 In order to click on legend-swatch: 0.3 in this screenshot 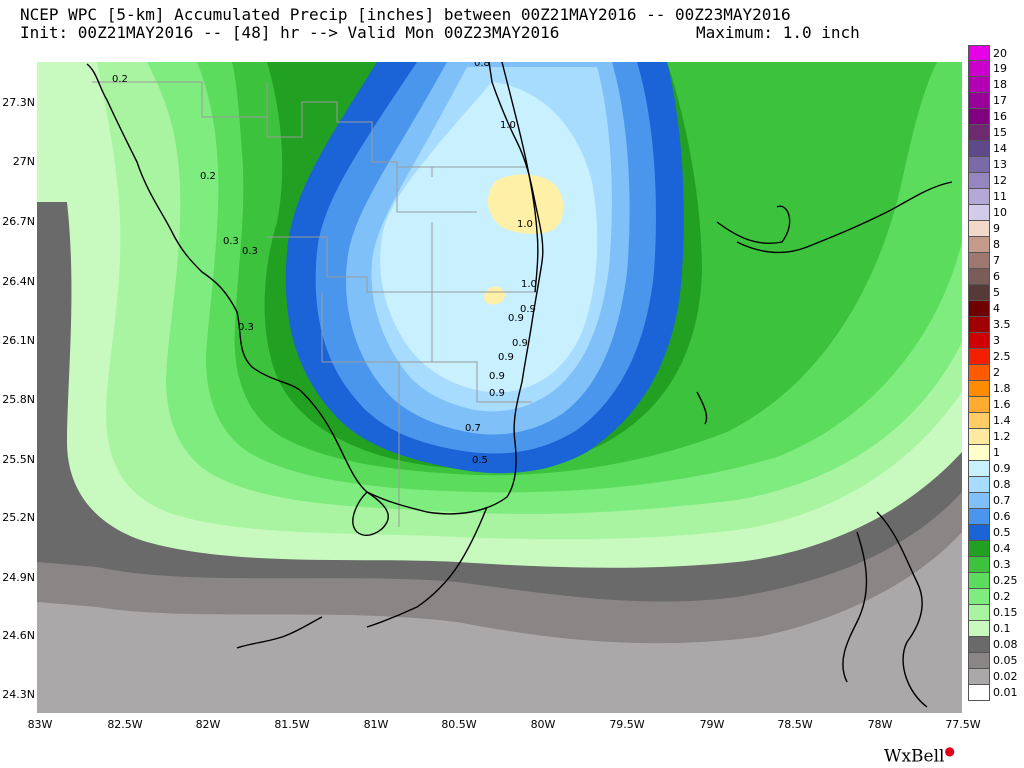, I will do `click(989, 565)`.